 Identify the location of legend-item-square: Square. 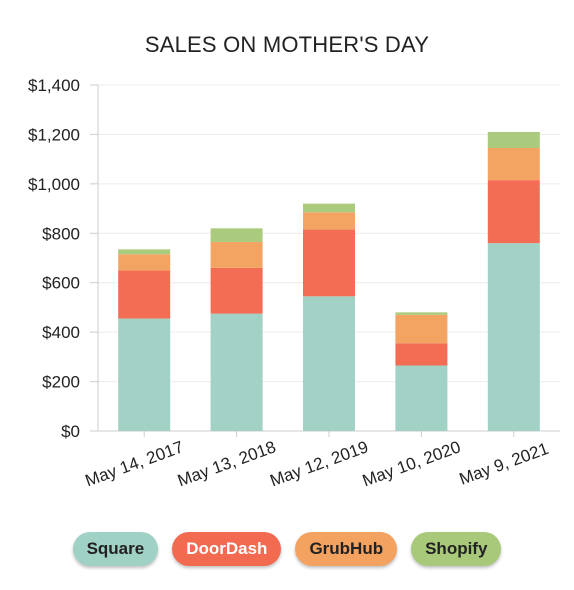
(115, 549).